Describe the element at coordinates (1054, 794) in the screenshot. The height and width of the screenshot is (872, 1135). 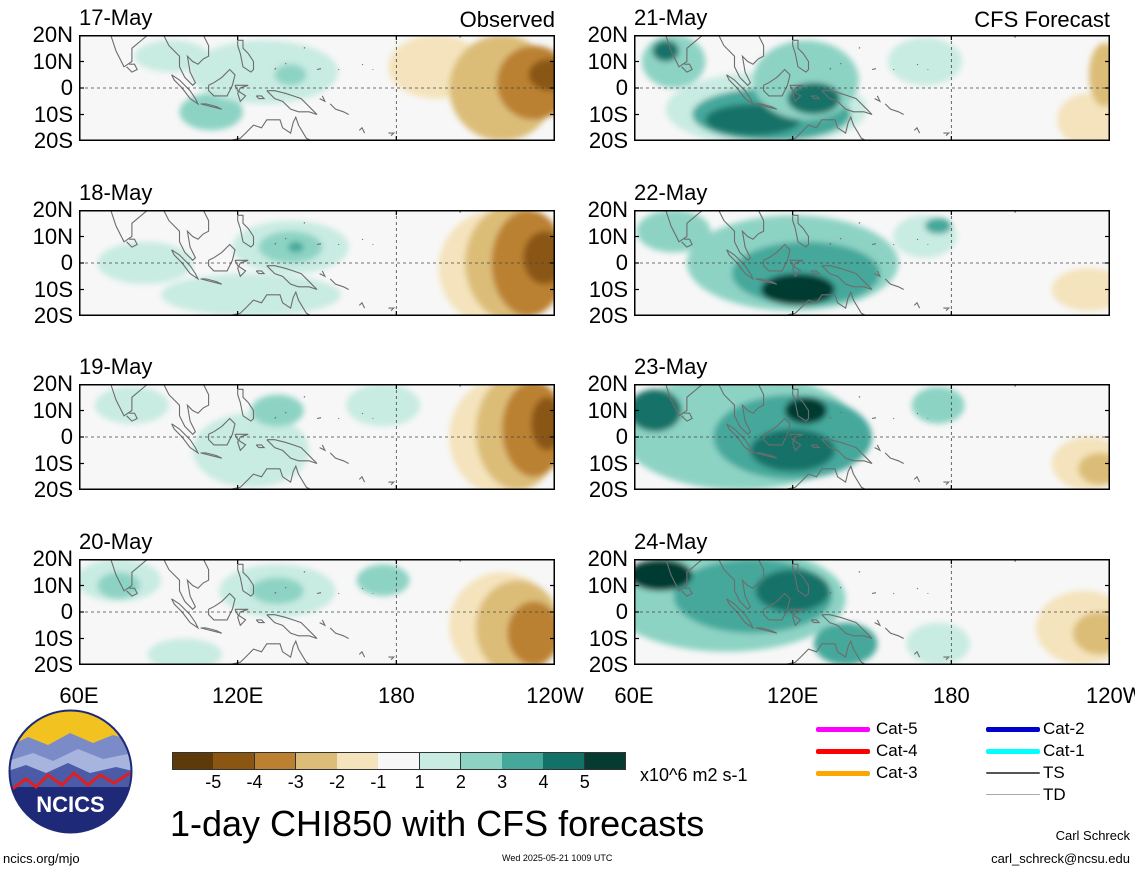
I see `storm-legend-label: TD` at that location.